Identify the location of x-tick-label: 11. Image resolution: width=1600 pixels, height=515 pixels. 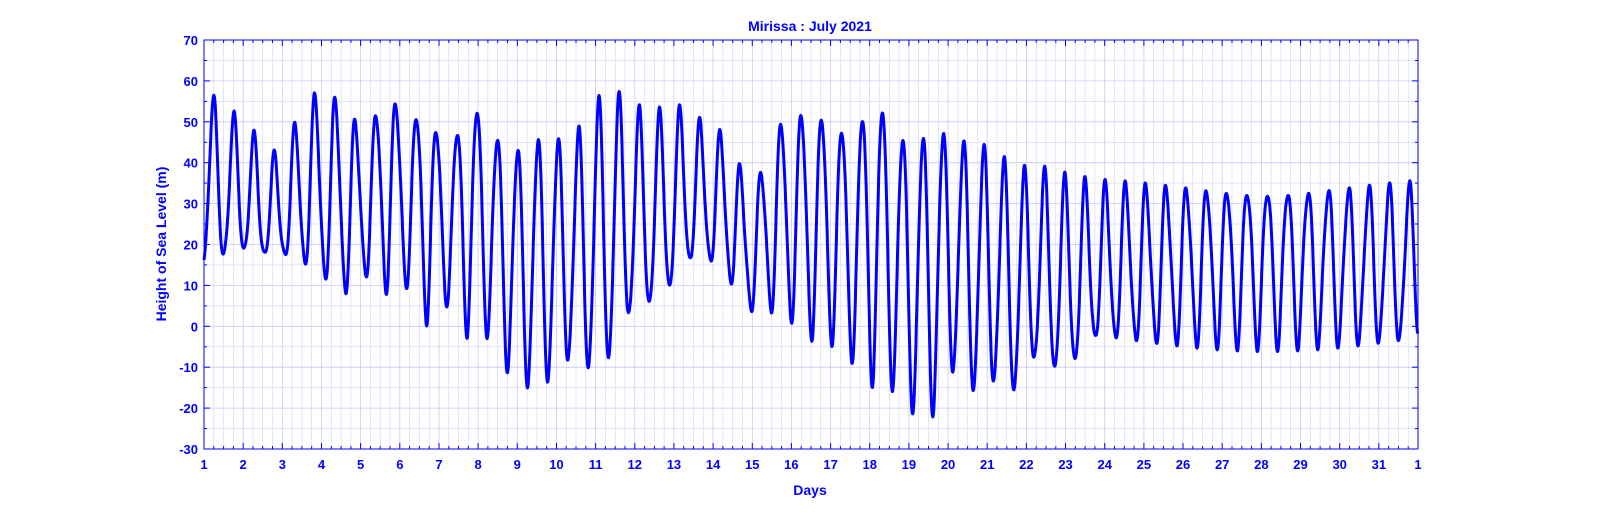
(596, 464).